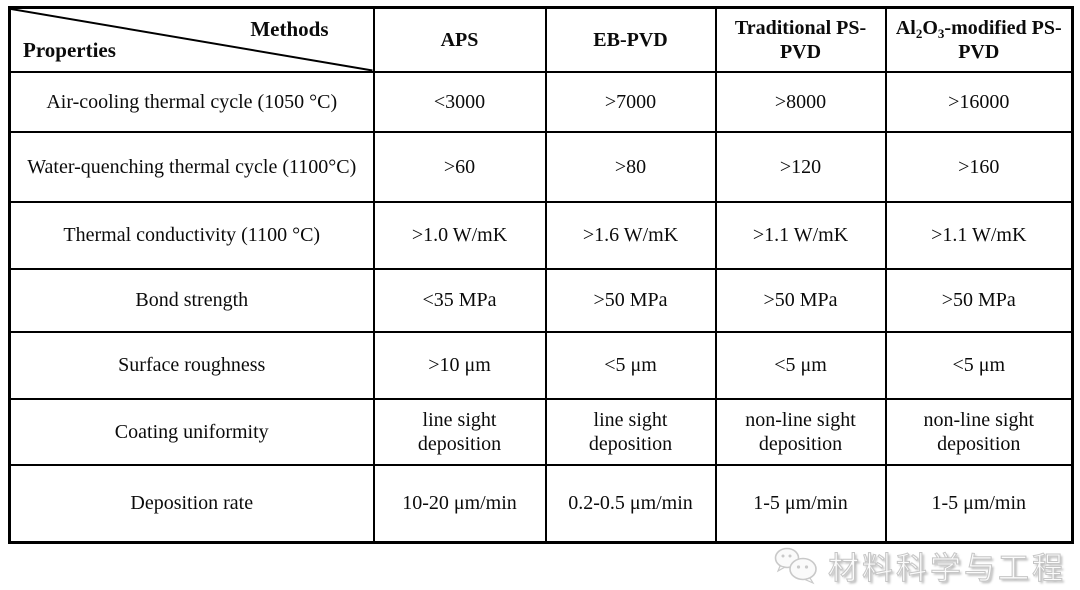 The height and width of the screenshot is (590, 1080). Describe the element at coordinates (459, 503) in the screenshot. I see `value-cell: 10-20 μm/min` at that location.